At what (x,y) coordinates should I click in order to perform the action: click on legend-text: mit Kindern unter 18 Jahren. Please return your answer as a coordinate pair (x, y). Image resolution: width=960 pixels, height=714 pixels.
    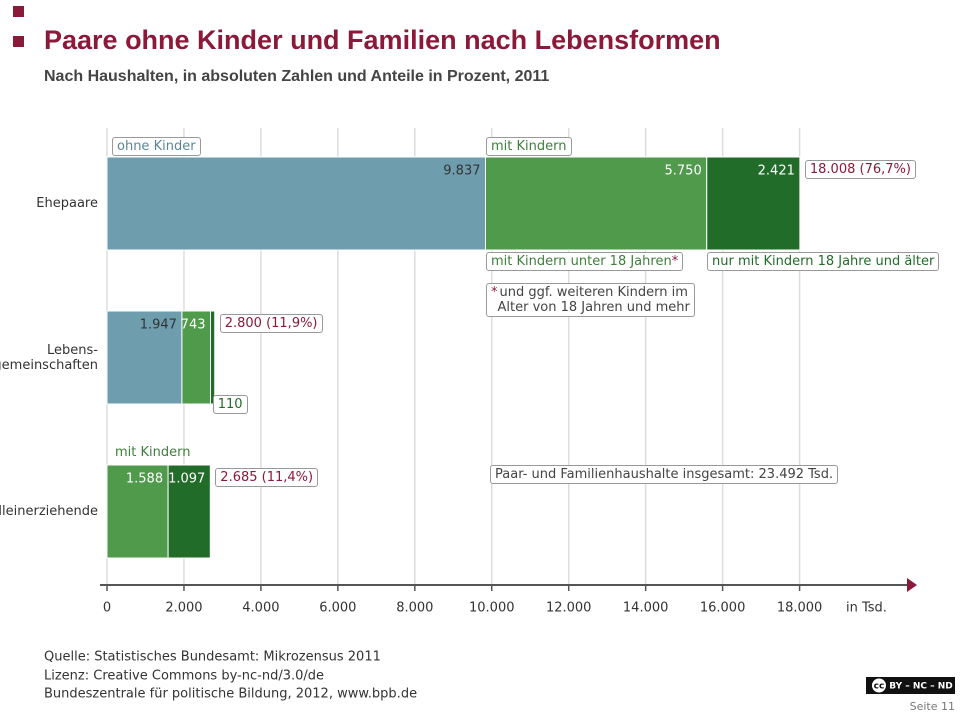
    Looking at the image, I should click on (581, 261).